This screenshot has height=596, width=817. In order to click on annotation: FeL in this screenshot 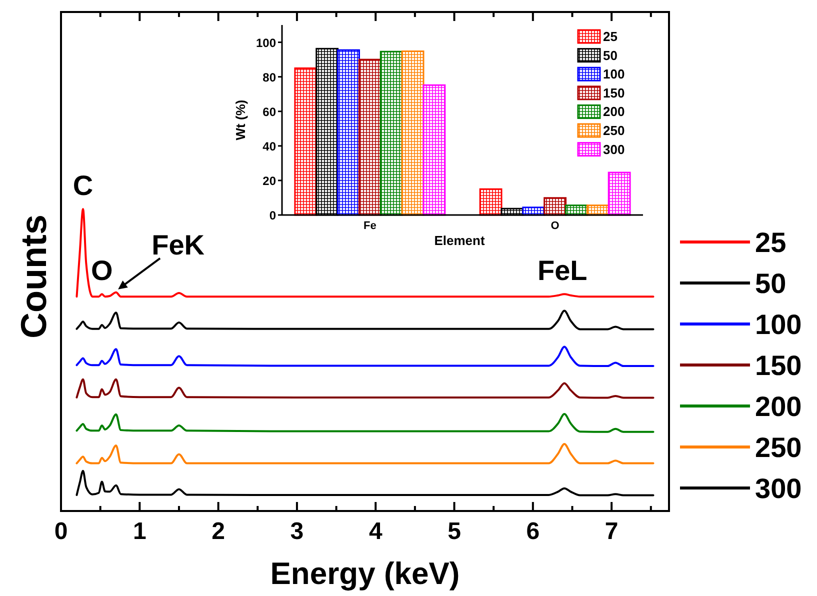, I will do `click(563, 270)`.